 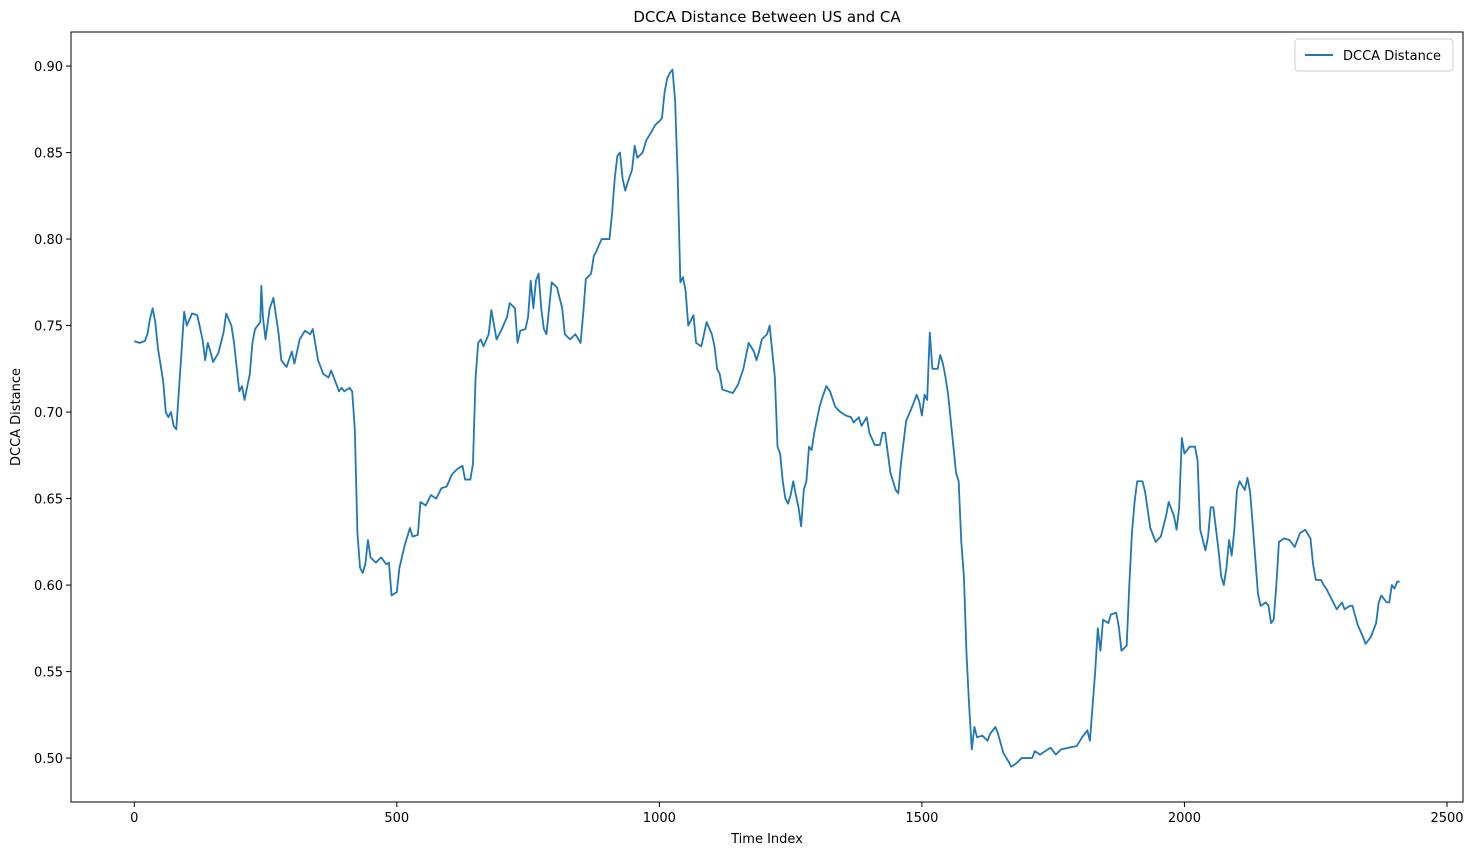 I want to click on y-tick-label: 0.60, so click(x=48, y=586).